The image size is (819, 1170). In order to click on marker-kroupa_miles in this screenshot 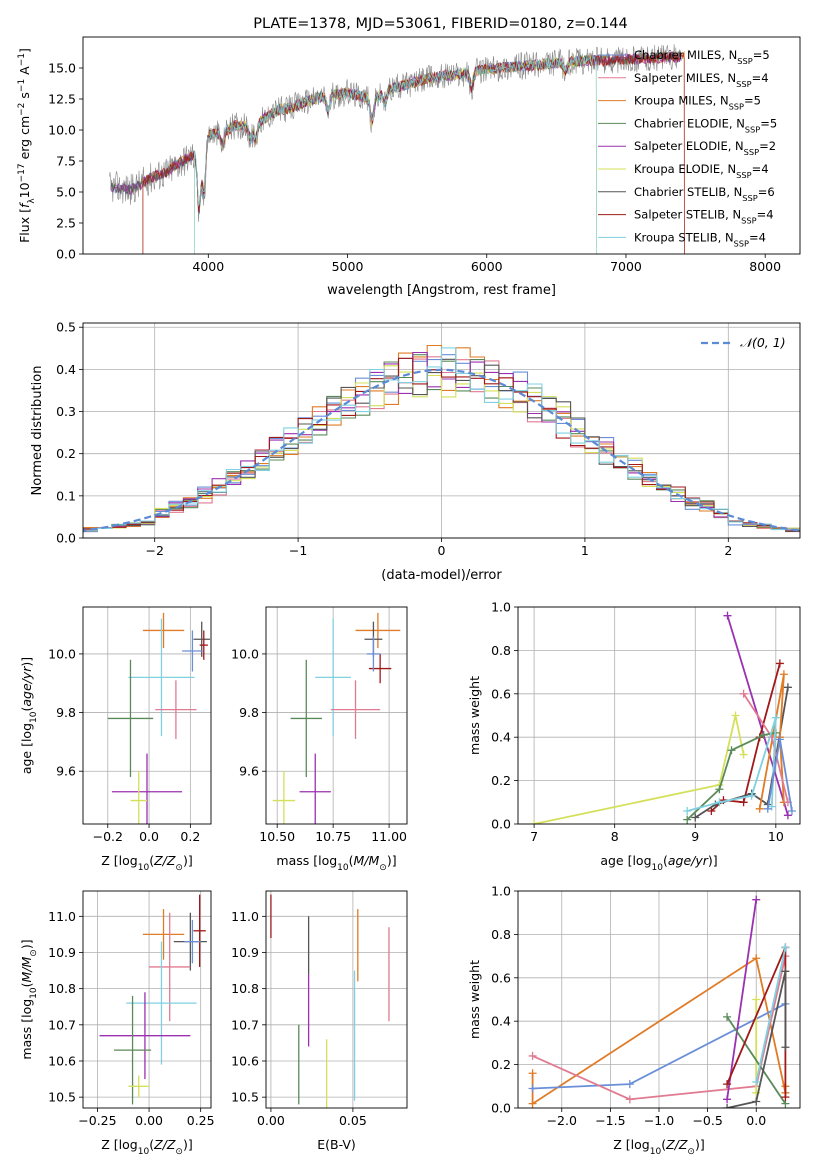, I will do `click(759, 808)`.